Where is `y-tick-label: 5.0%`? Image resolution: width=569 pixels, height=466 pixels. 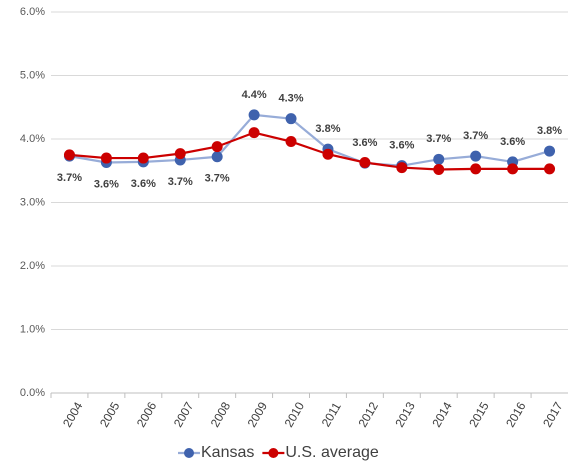
y-tick-label: 5.0% is located at coordinates (32, 75).